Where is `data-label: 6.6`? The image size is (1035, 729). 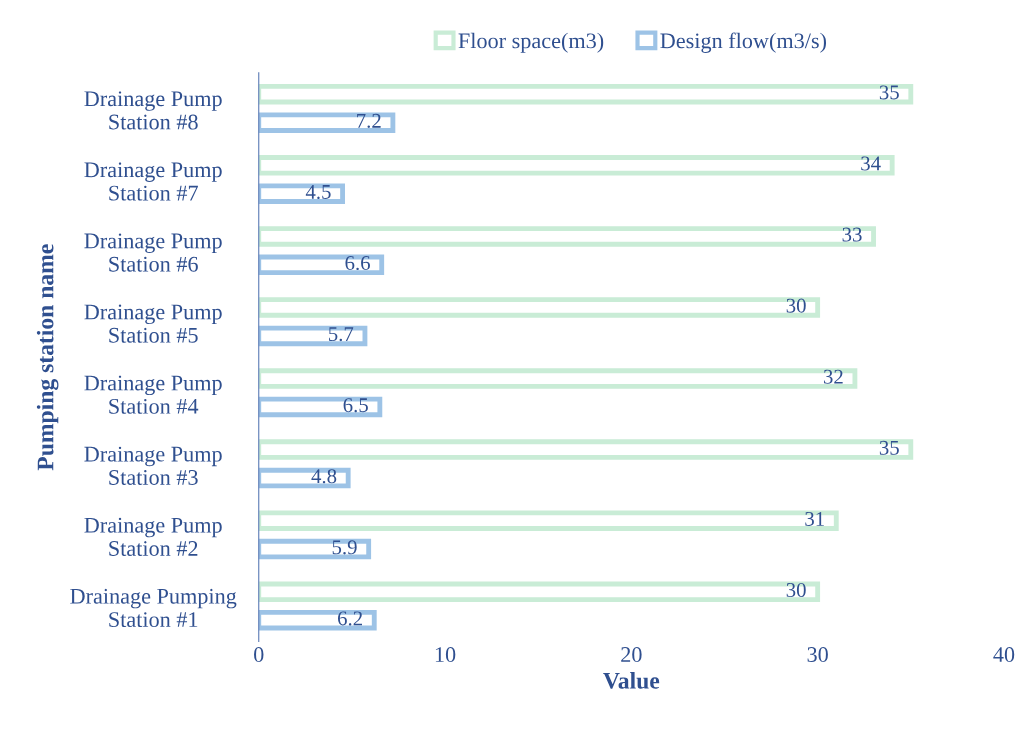 data-label: 6.6 is located at coordinates (357, 263).